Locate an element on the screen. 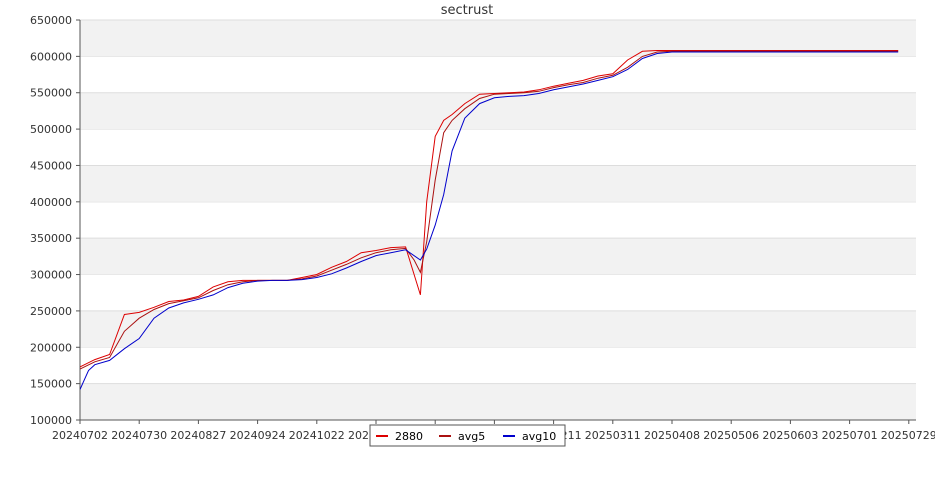  y-tick-label: 650000 is located at coordinates (51, 20).